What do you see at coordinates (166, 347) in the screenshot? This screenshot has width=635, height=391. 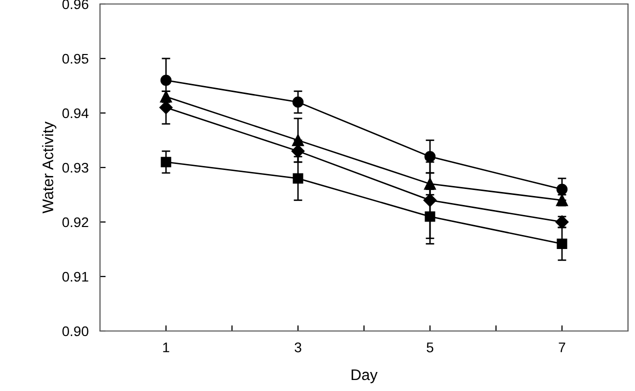 I see `x-tick-label: 1` at bounding box center [166, 347].